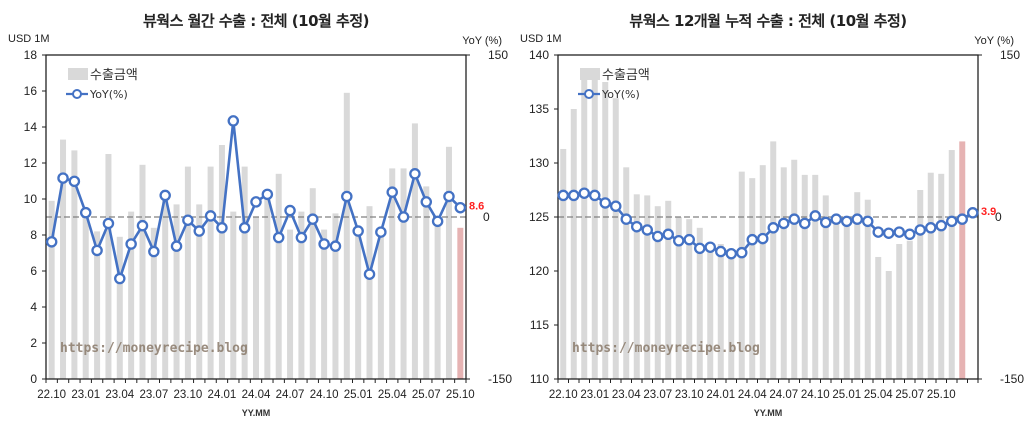 The width and height of the screenshot is (1024, 439). What do you see at coordinates (689, 395) in the screenshot?
I see `svg-text: 23.10` at bounding box center [689, 395].